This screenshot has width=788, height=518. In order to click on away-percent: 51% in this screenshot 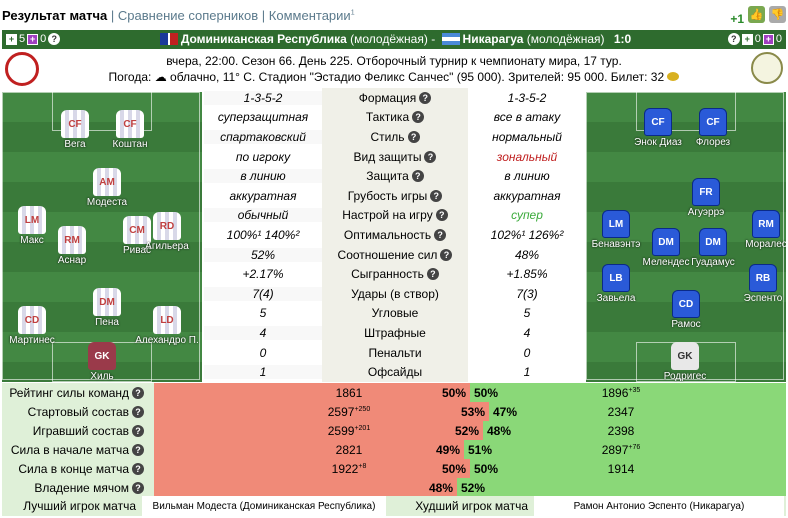, I will do `click(480, 450)`.